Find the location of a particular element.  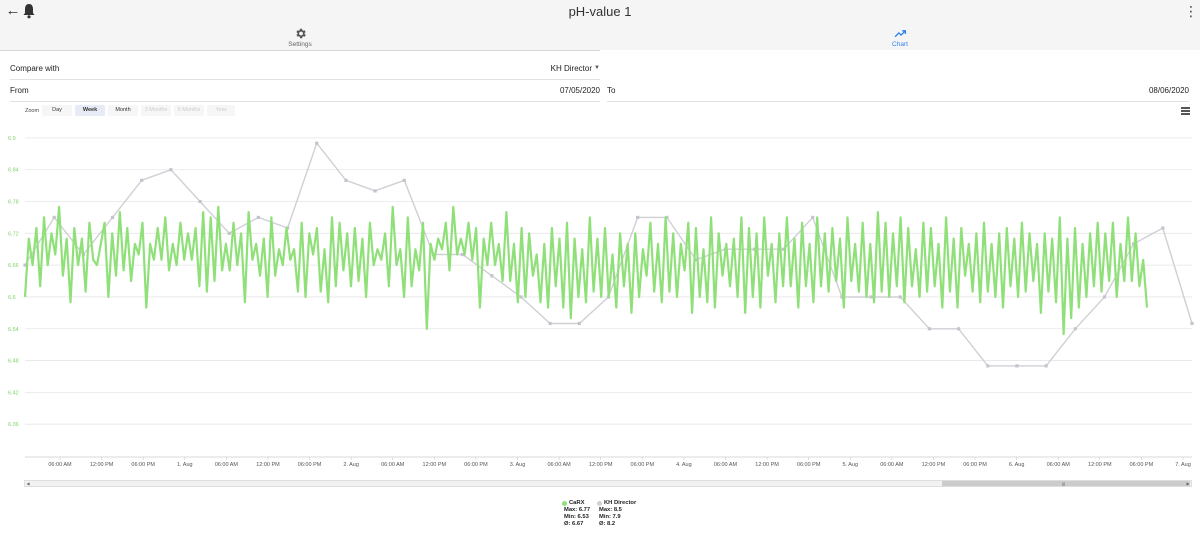

zoom-3-months-button: 3 Months is located at coordinates (156, 110).